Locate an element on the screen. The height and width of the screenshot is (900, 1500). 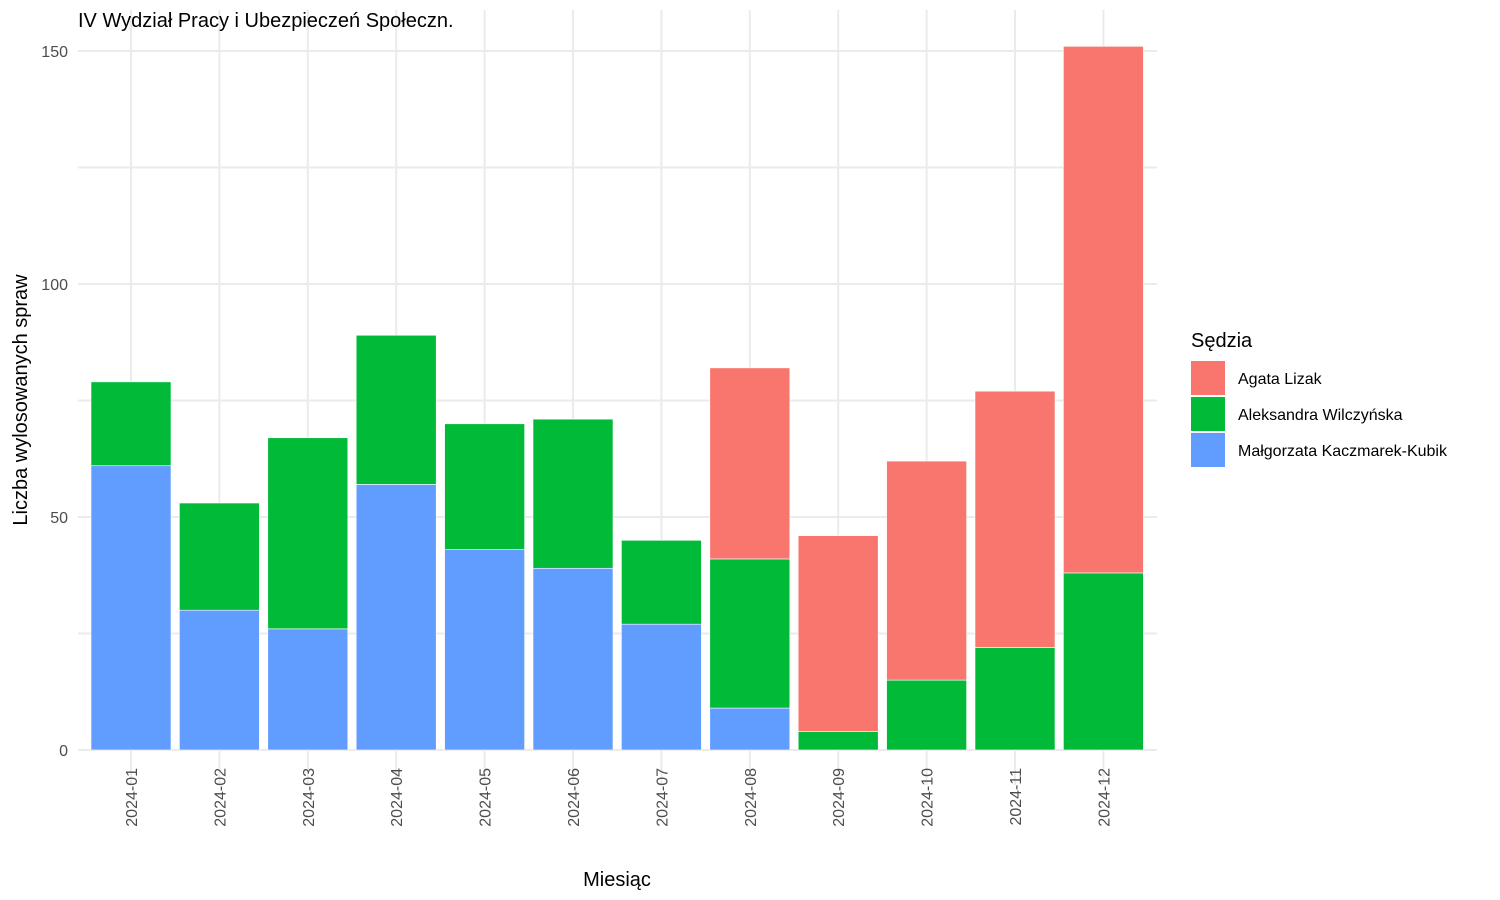
x-tick-label: 2024-02 is located at coordinates (220, 797).